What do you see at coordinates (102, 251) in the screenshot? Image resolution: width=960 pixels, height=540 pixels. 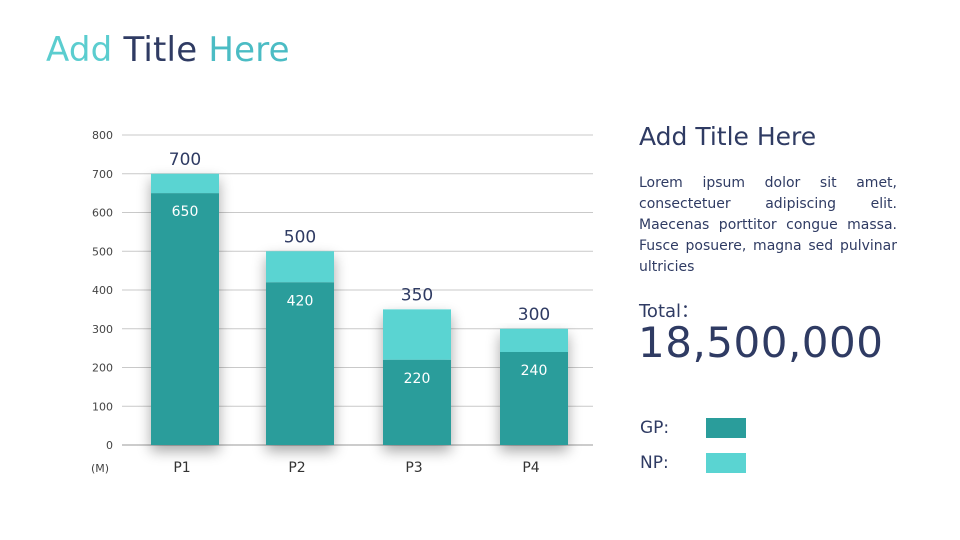 I see `y-tick-label: 500` at bounding box center [102, 251].